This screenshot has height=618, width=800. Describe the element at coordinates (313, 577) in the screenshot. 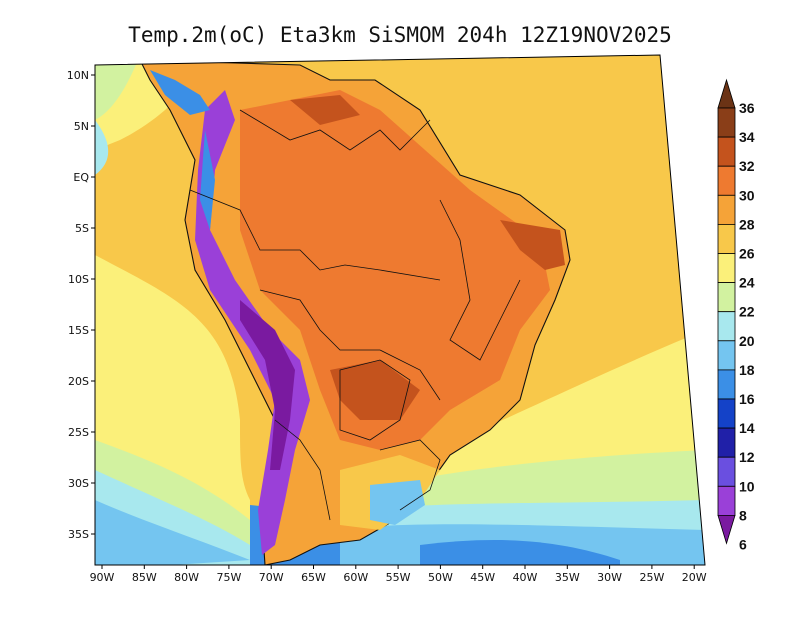

I see `lon-tick-label: 65W` at that location.